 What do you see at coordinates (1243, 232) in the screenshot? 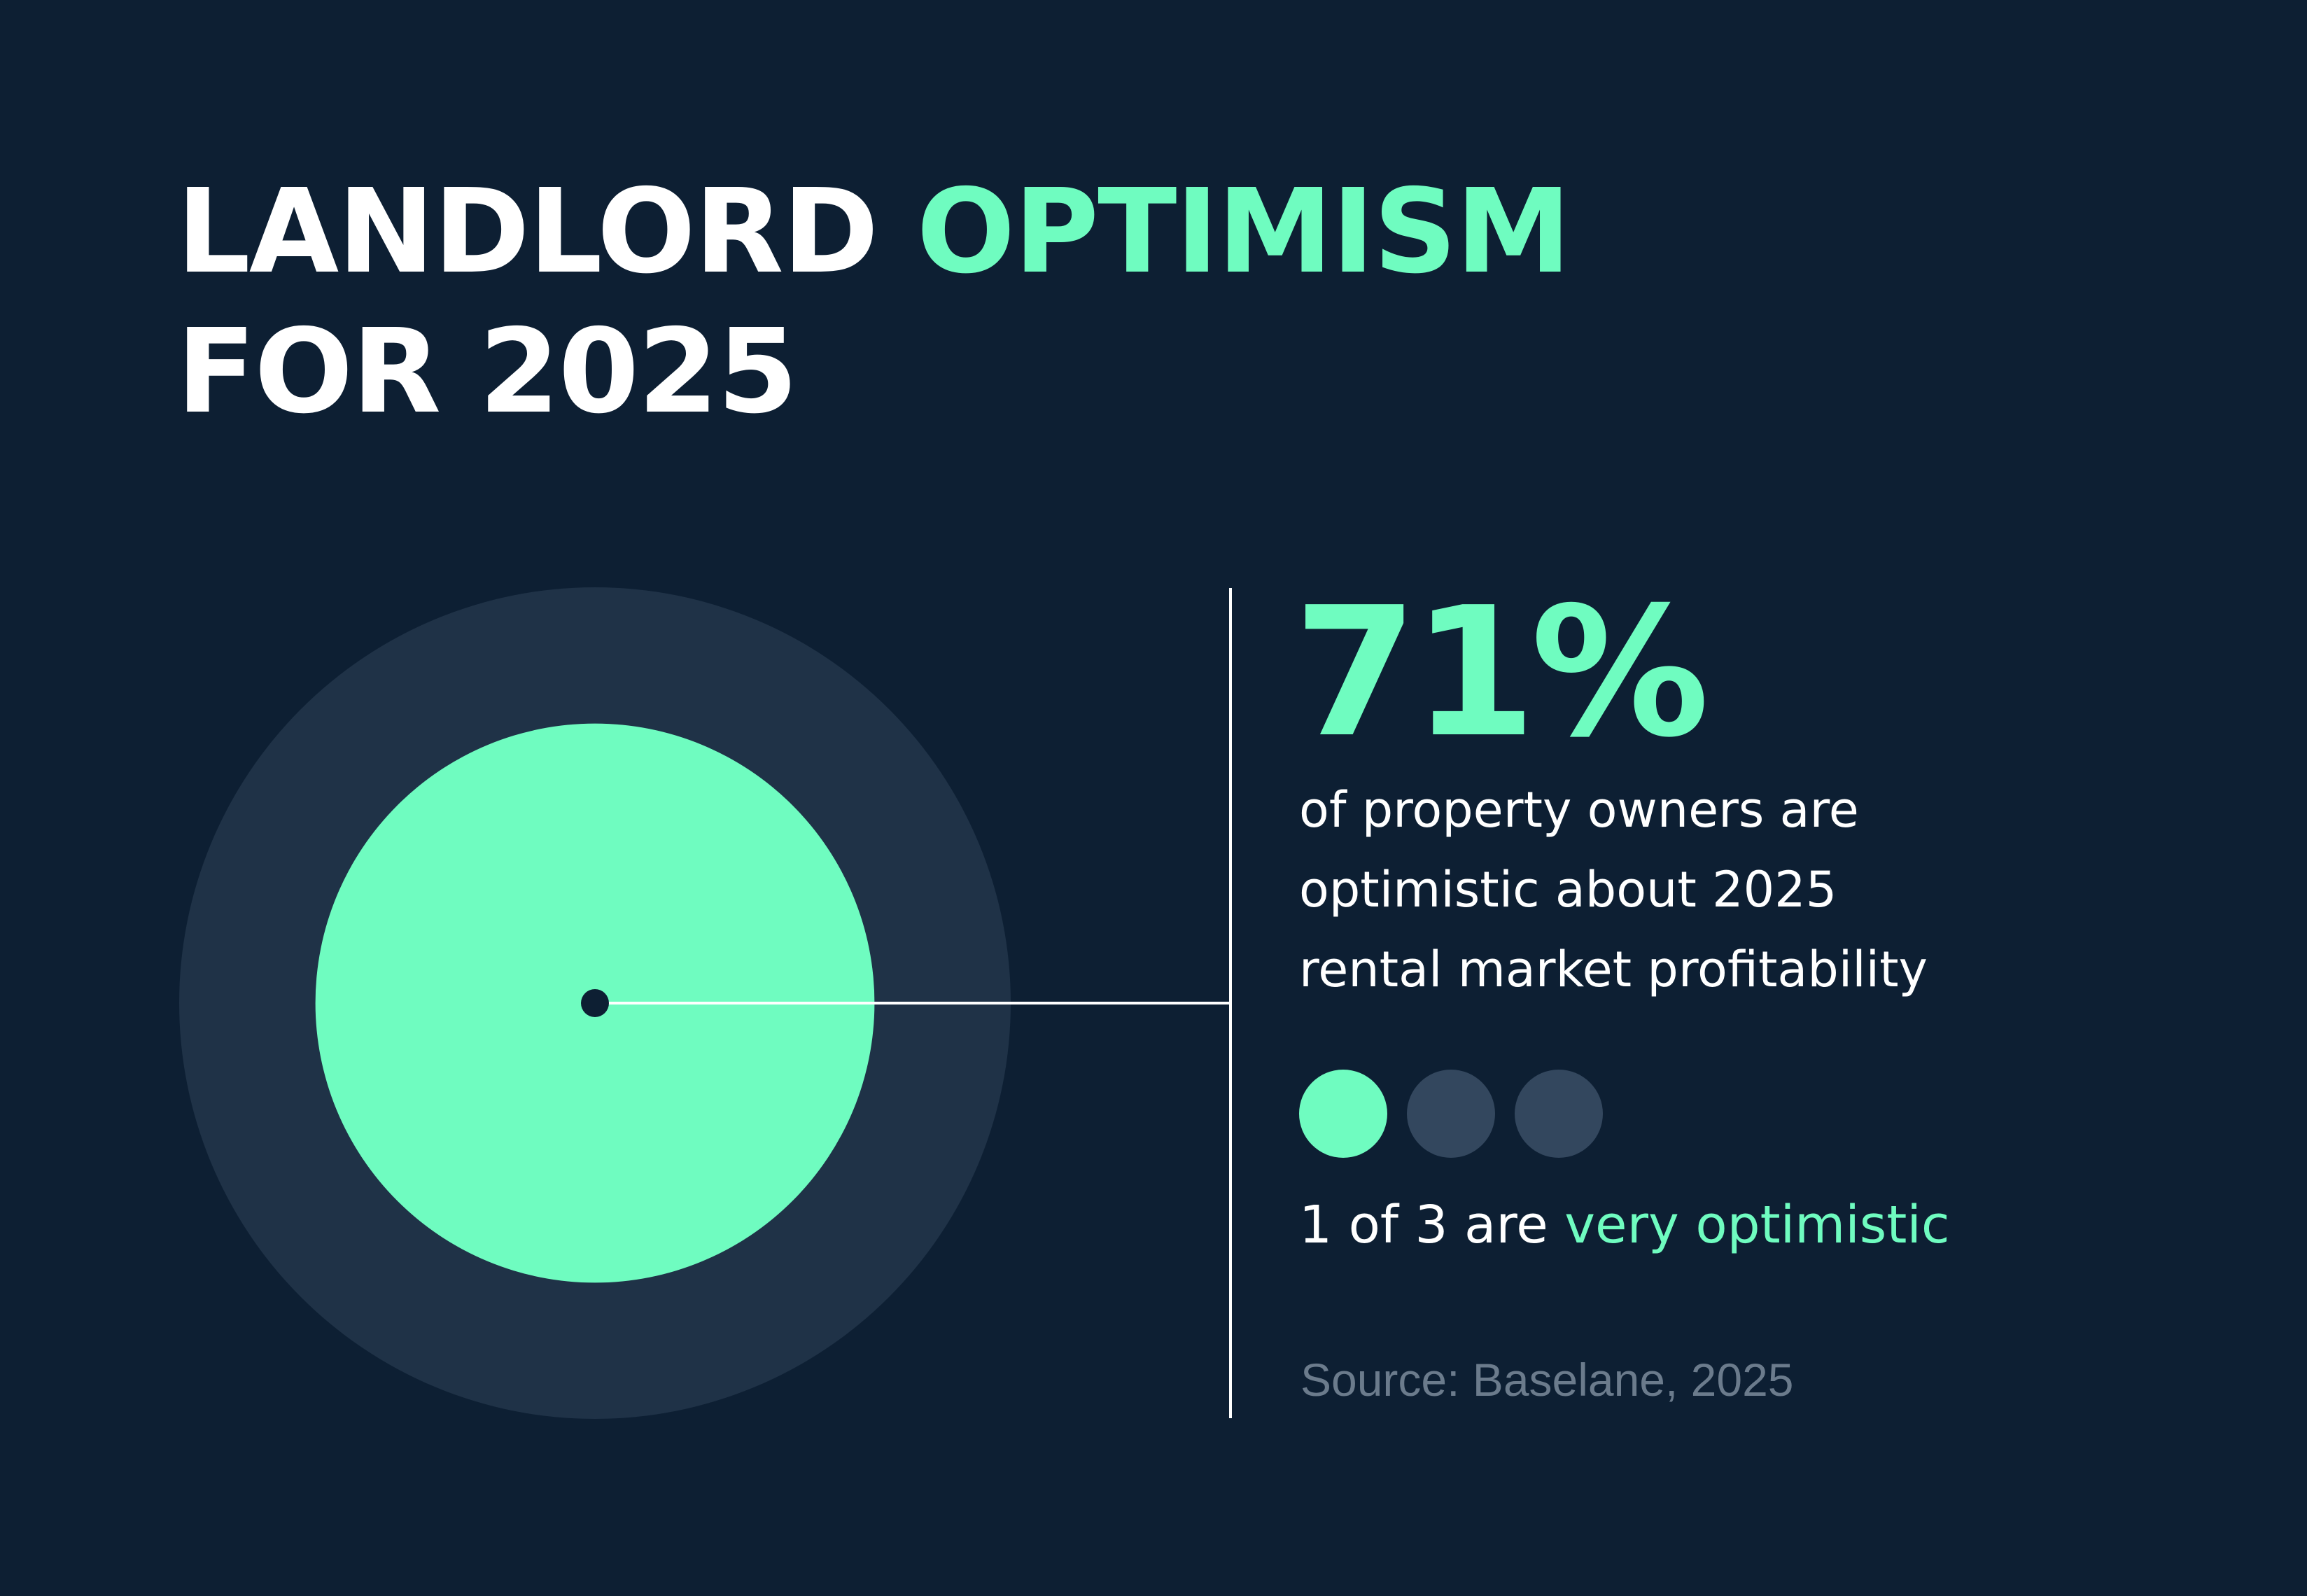
I see `title-line1-accent: OPTIMISM` at bounding box center [1243, 232].